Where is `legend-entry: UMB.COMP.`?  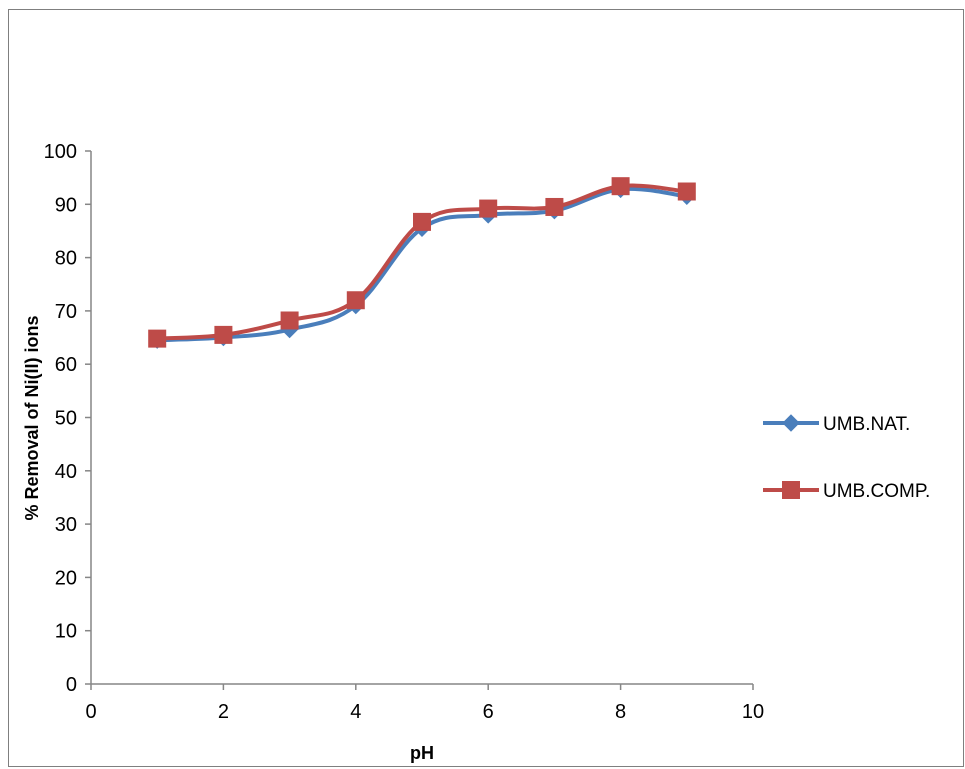 legend-entry: UMB.COMP. is located at coordinates (846, 491).